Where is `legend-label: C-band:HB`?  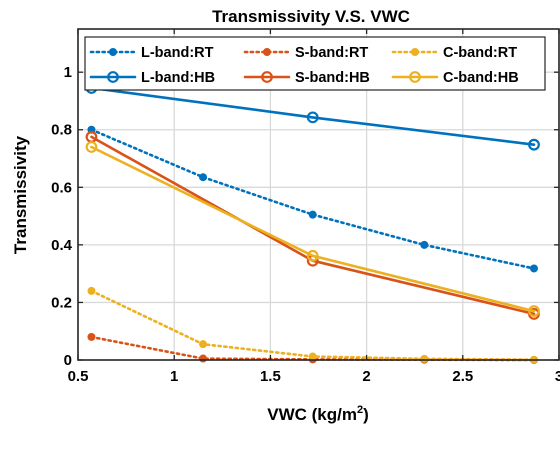
legend-label: C-band:HB is located at coordinates (481, 78).